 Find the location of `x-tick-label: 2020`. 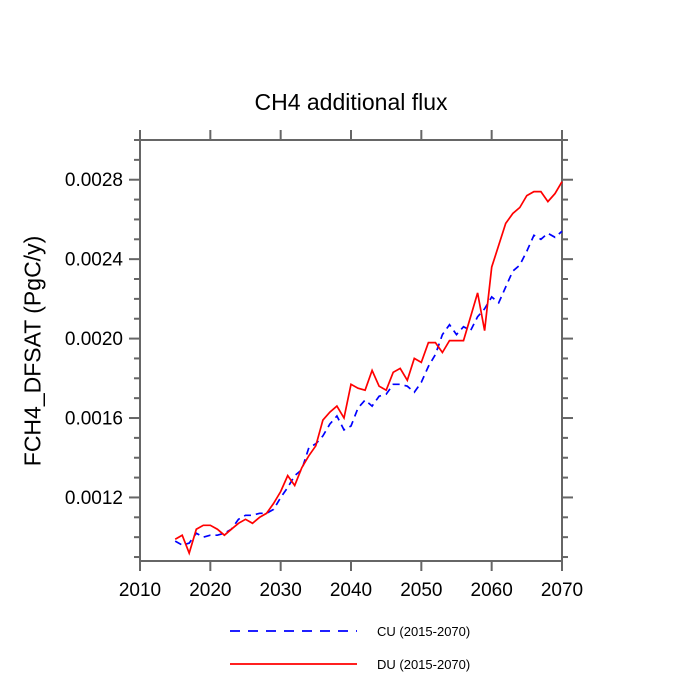

x-tick-label: 2020 is located at coordinates (210, 590).